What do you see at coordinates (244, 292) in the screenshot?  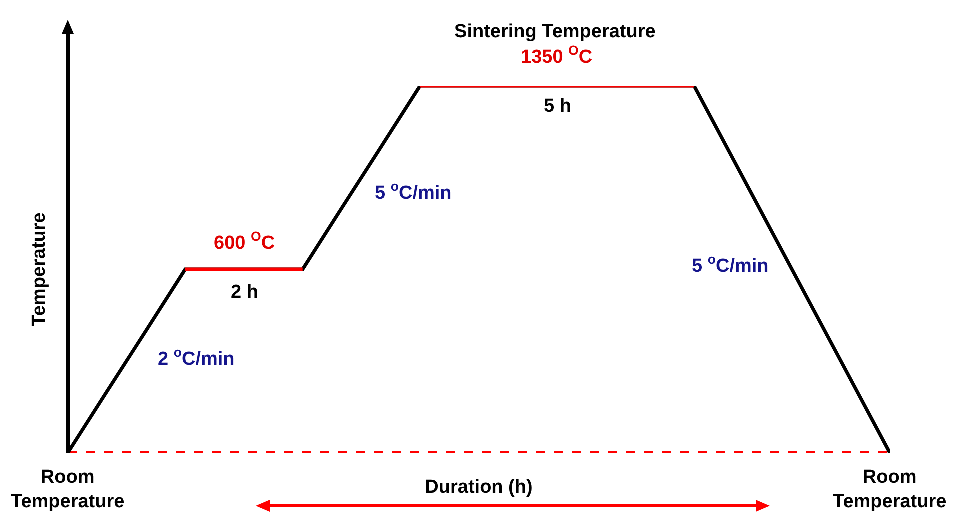 I see `annotation: 2 h` at bounding box center [244, 292].